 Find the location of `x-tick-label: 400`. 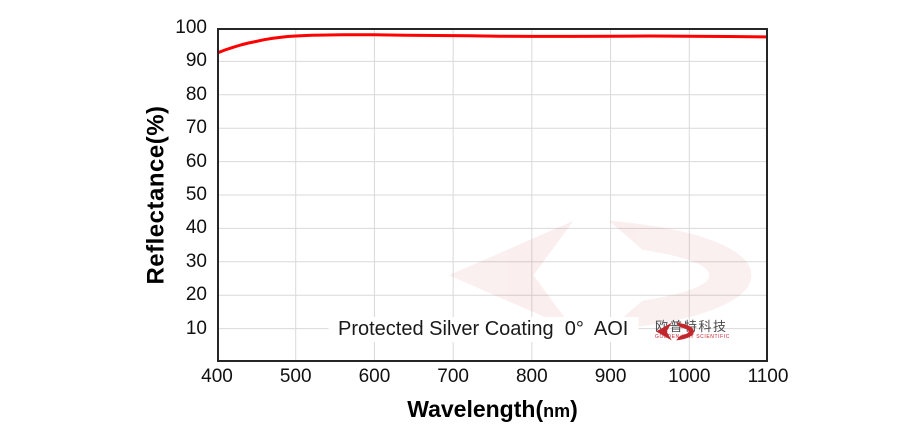

x-tick-label: 400 is located at coordinates (217, 376).